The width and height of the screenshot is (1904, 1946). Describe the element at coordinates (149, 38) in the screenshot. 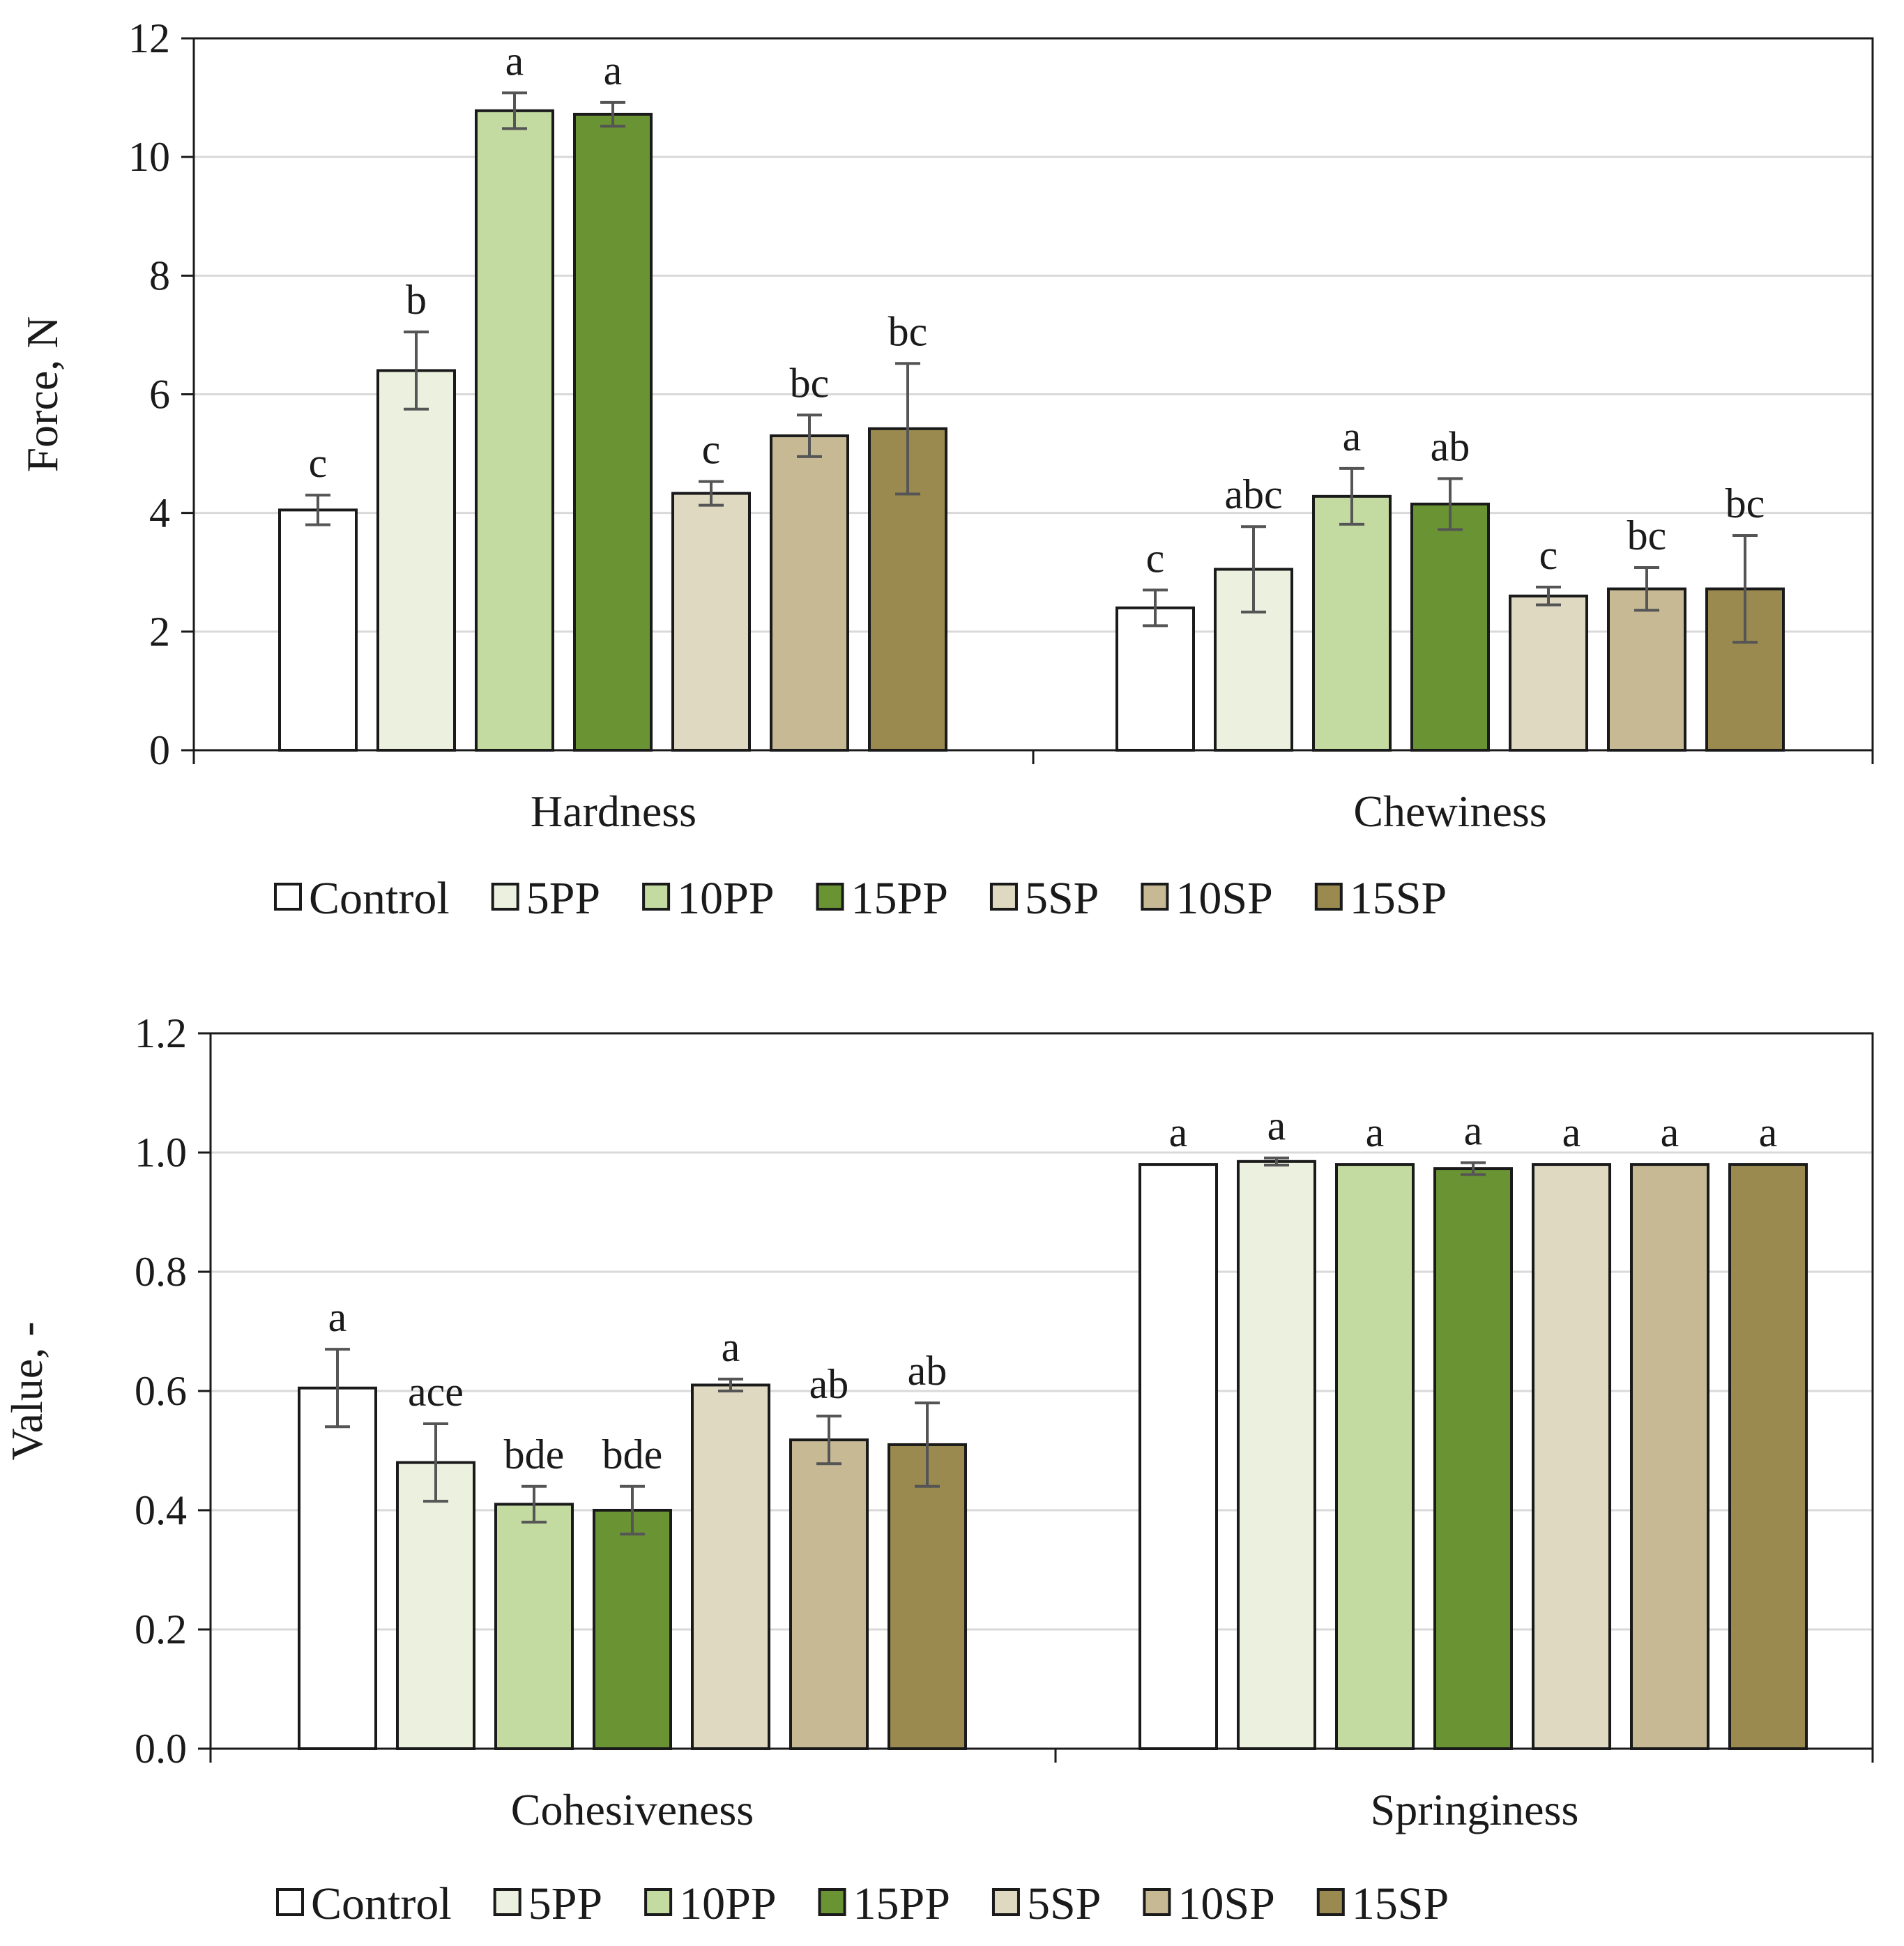

I see `y-tick-label: 12` at that location.